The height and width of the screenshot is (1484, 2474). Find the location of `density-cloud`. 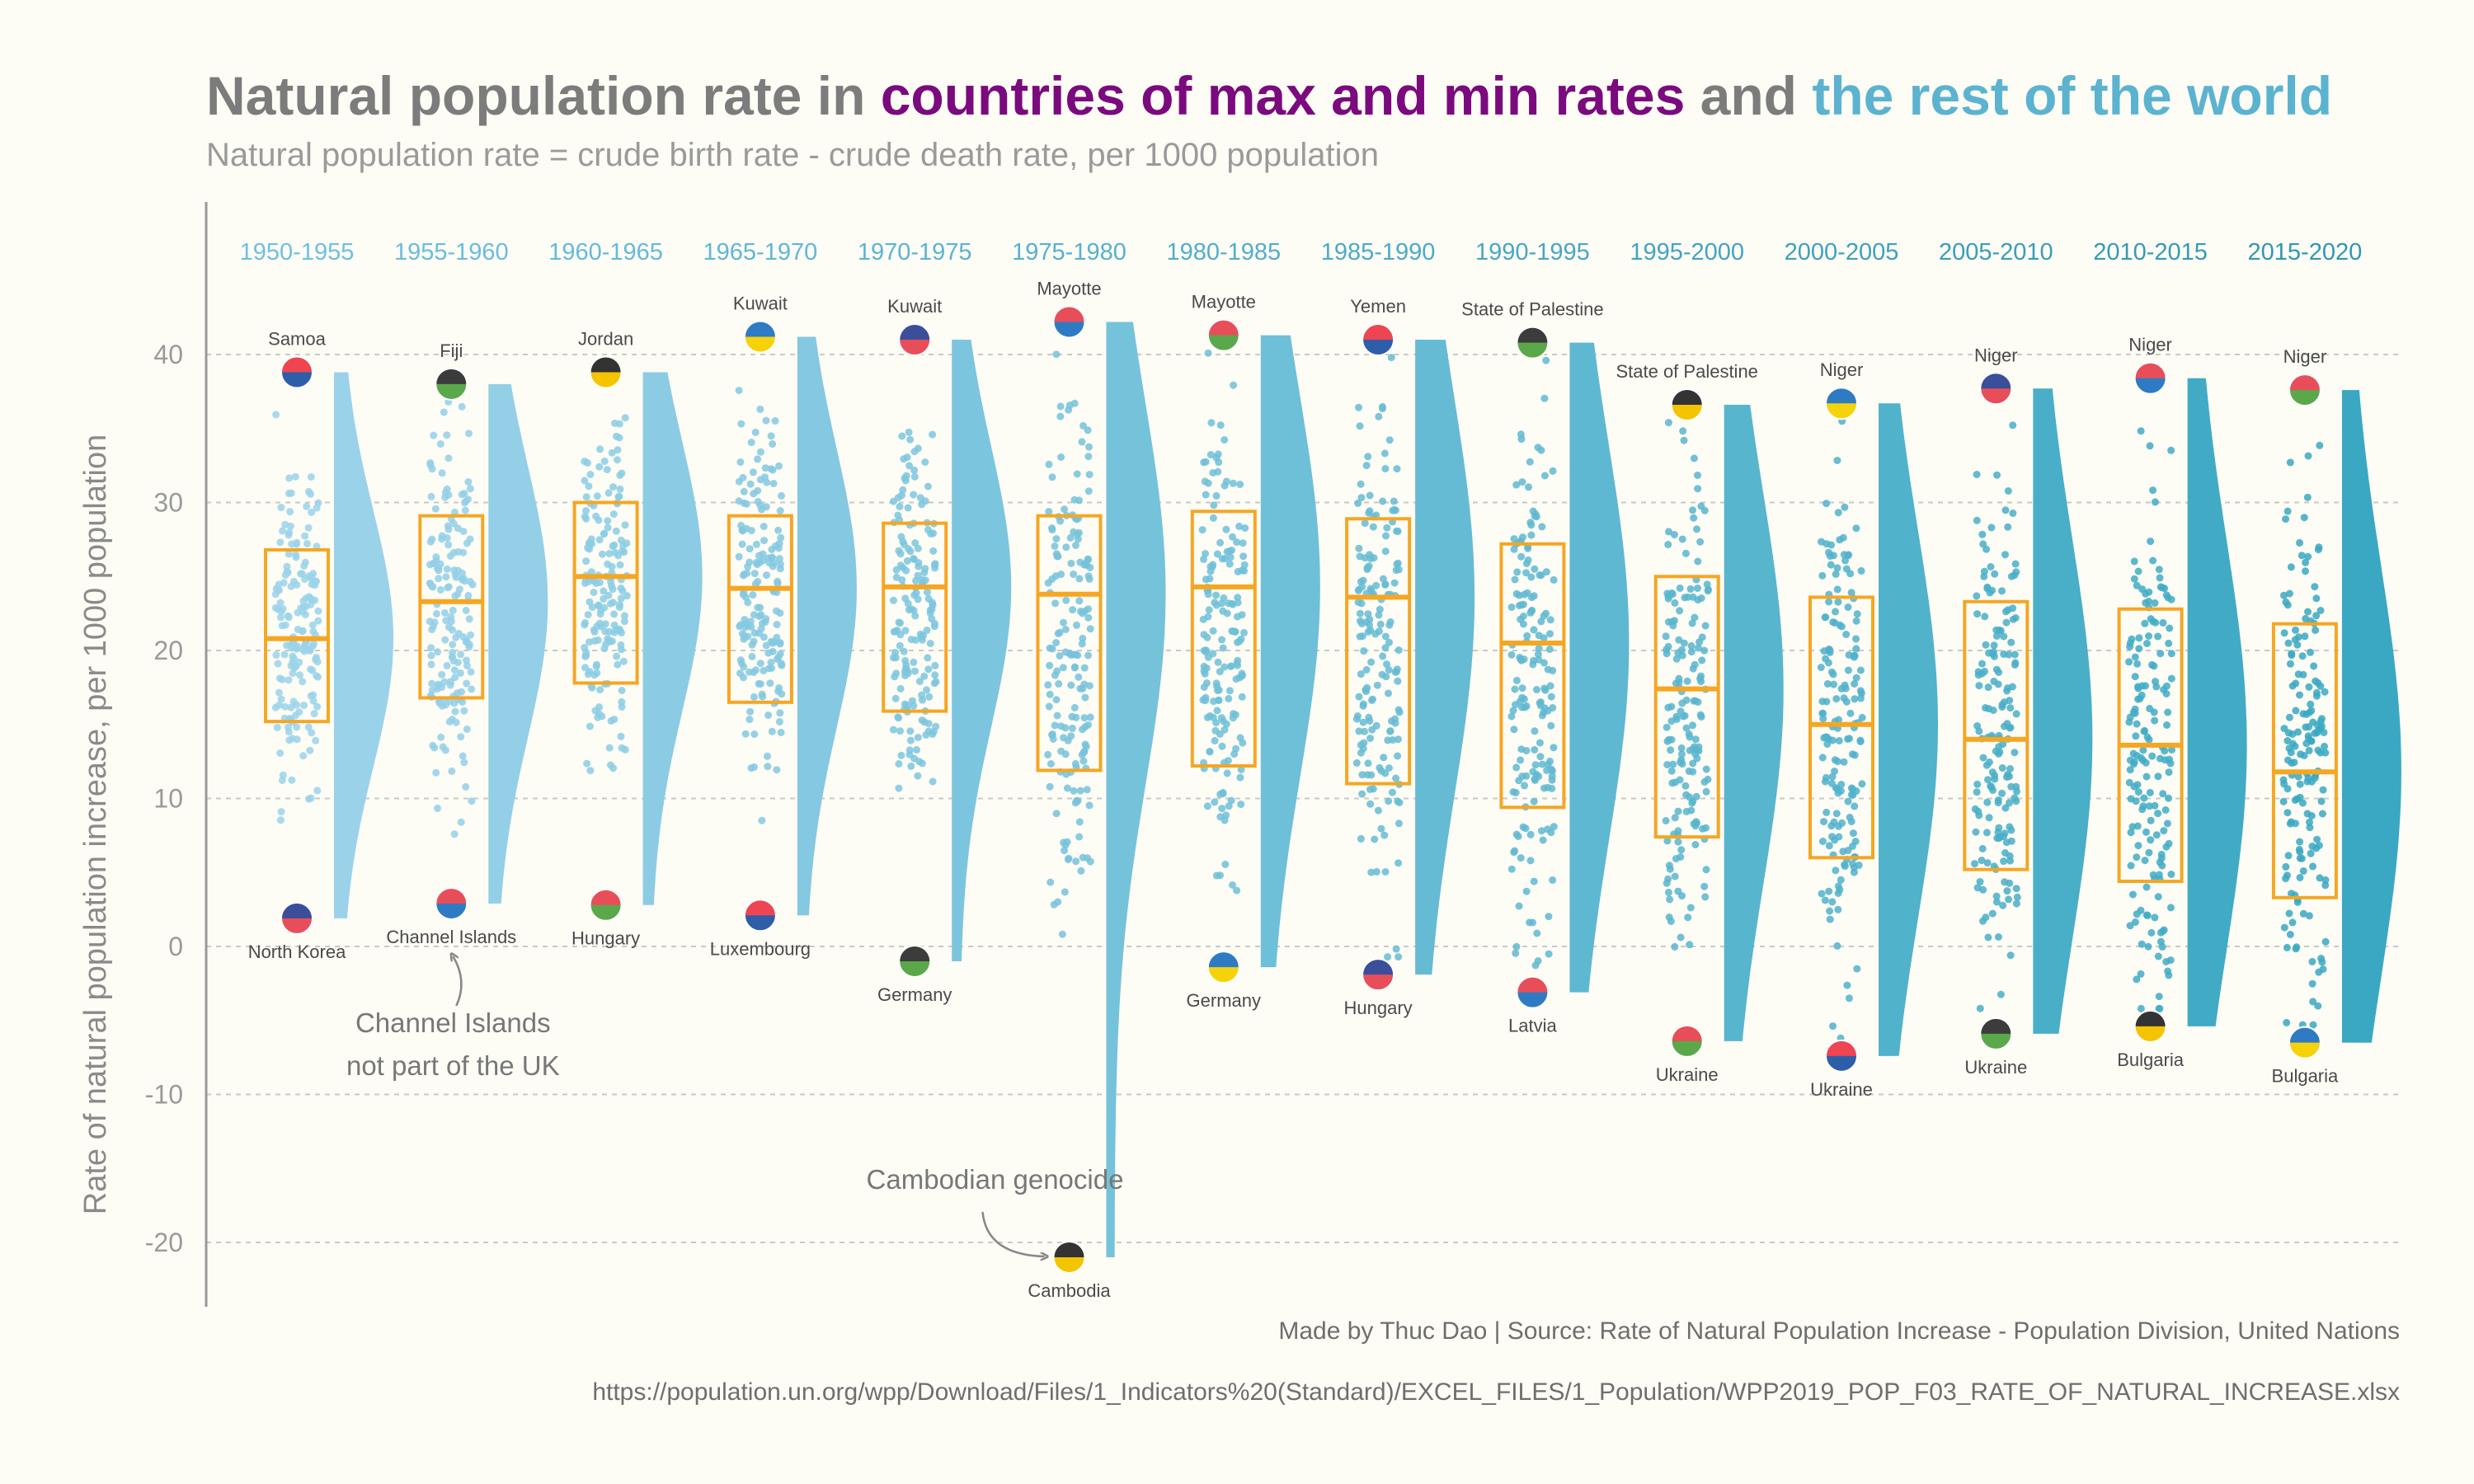

density-cloud is located at coordinates (2063, 711).